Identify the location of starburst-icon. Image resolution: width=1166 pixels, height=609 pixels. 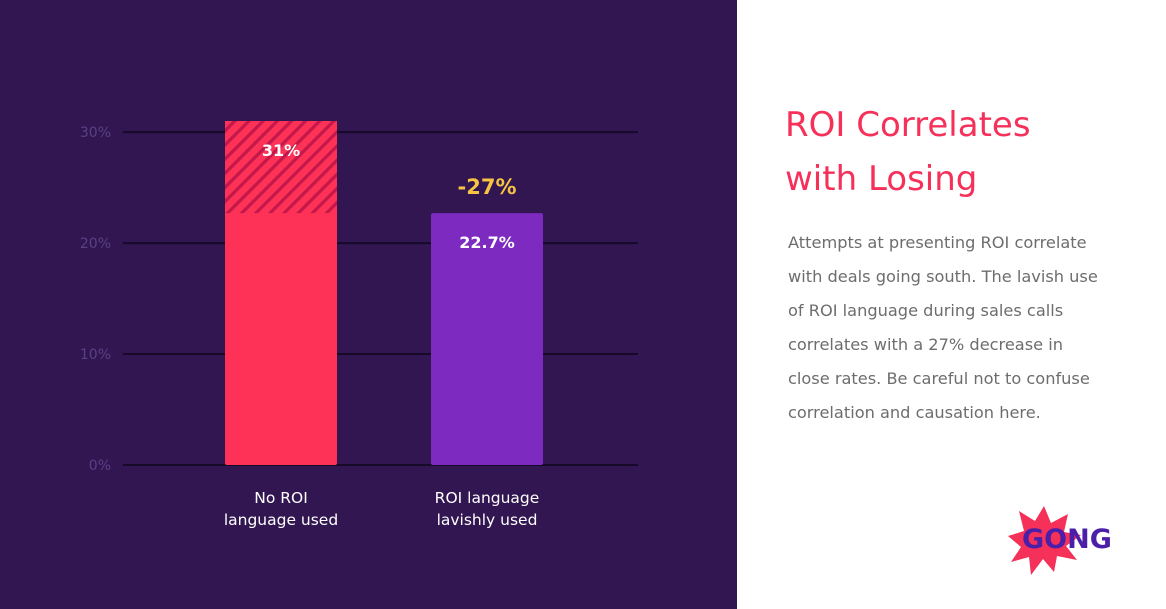
(1044, 540).